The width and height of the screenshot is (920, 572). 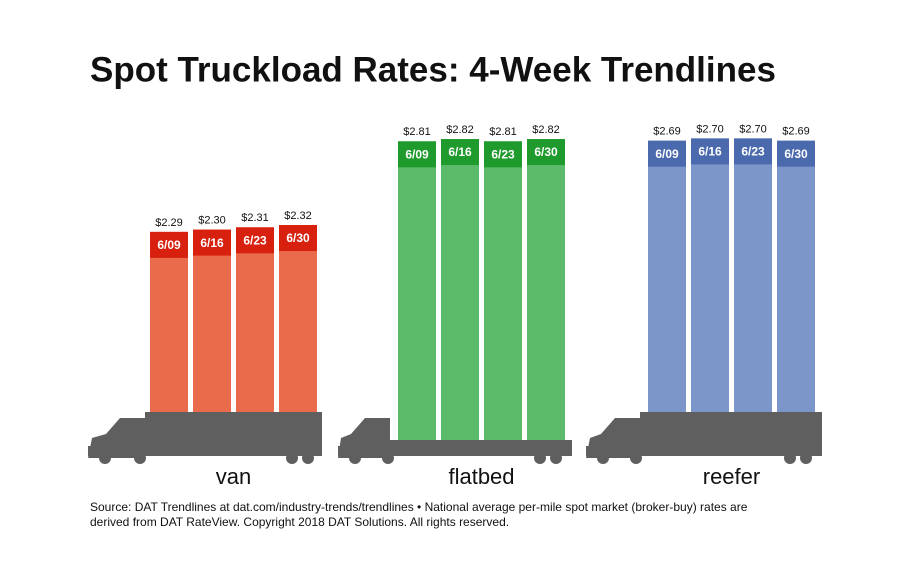 What do you see at coordinates (433, 69) in the screenshot?
I see `chart-title: Spot Truckload Rates: 4-Week Trendlines` at bounding box center [433, 69].